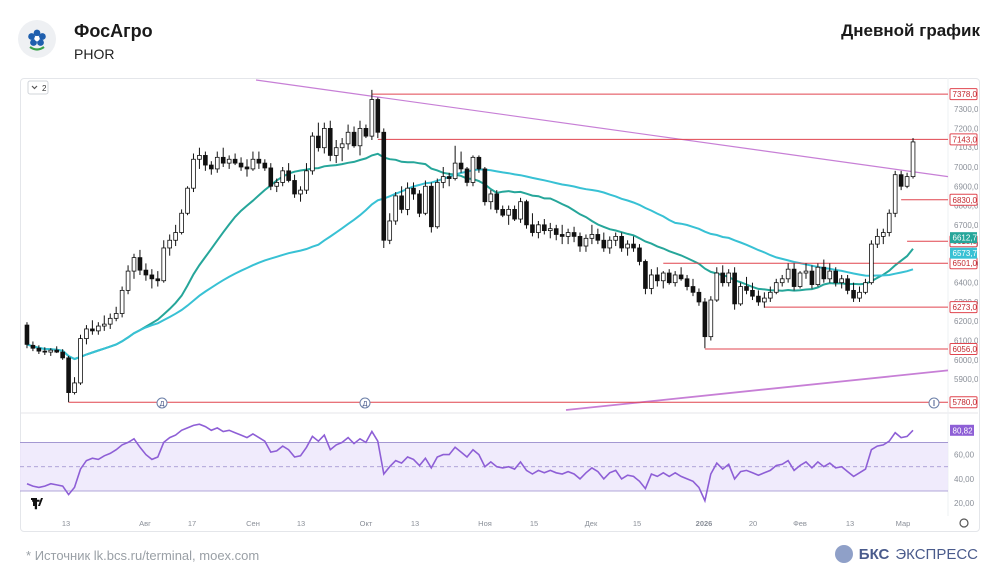 The width and height of the screenshot is (1000, 580). Describe the element at coordinates (965, 238) in the screenshot. I see `ma-label: 6612,7` at that location.